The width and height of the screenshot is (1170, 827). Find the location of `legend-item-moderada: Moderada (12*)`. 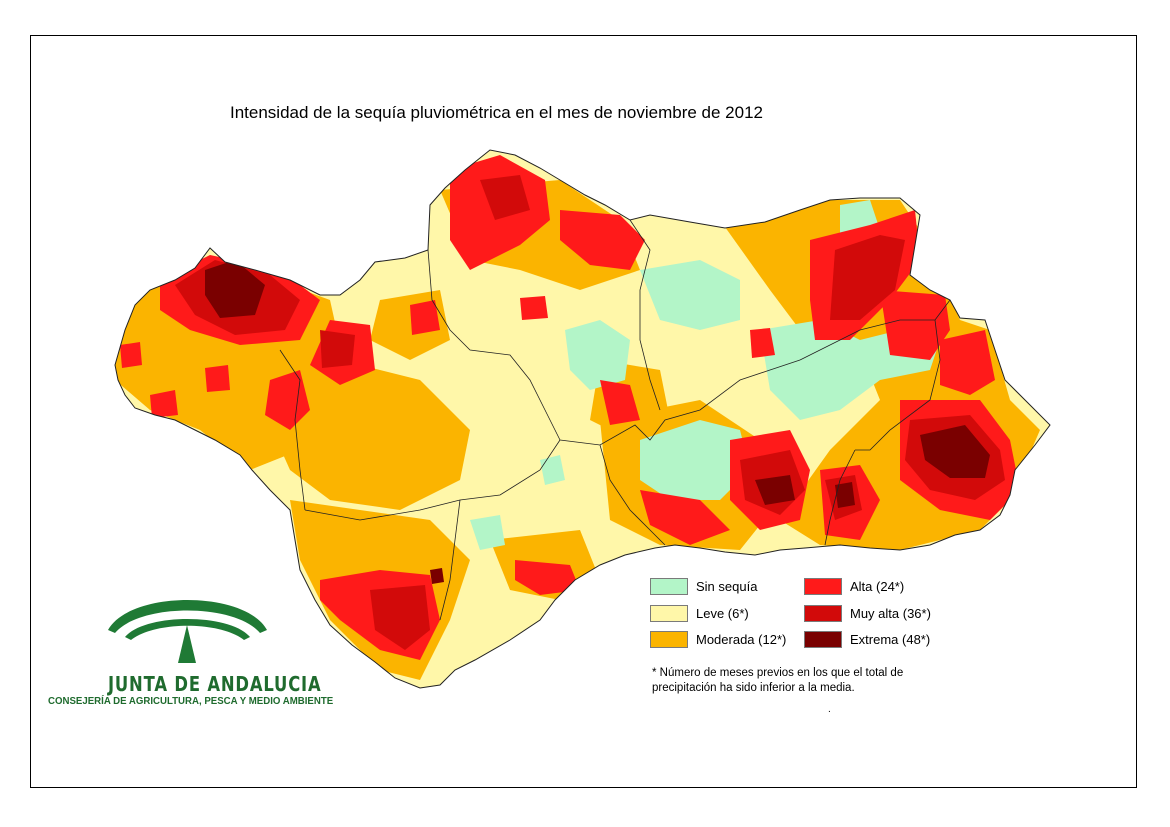

legend-item-moderada: Moderada (12*) is located at coordinates (718, 639).